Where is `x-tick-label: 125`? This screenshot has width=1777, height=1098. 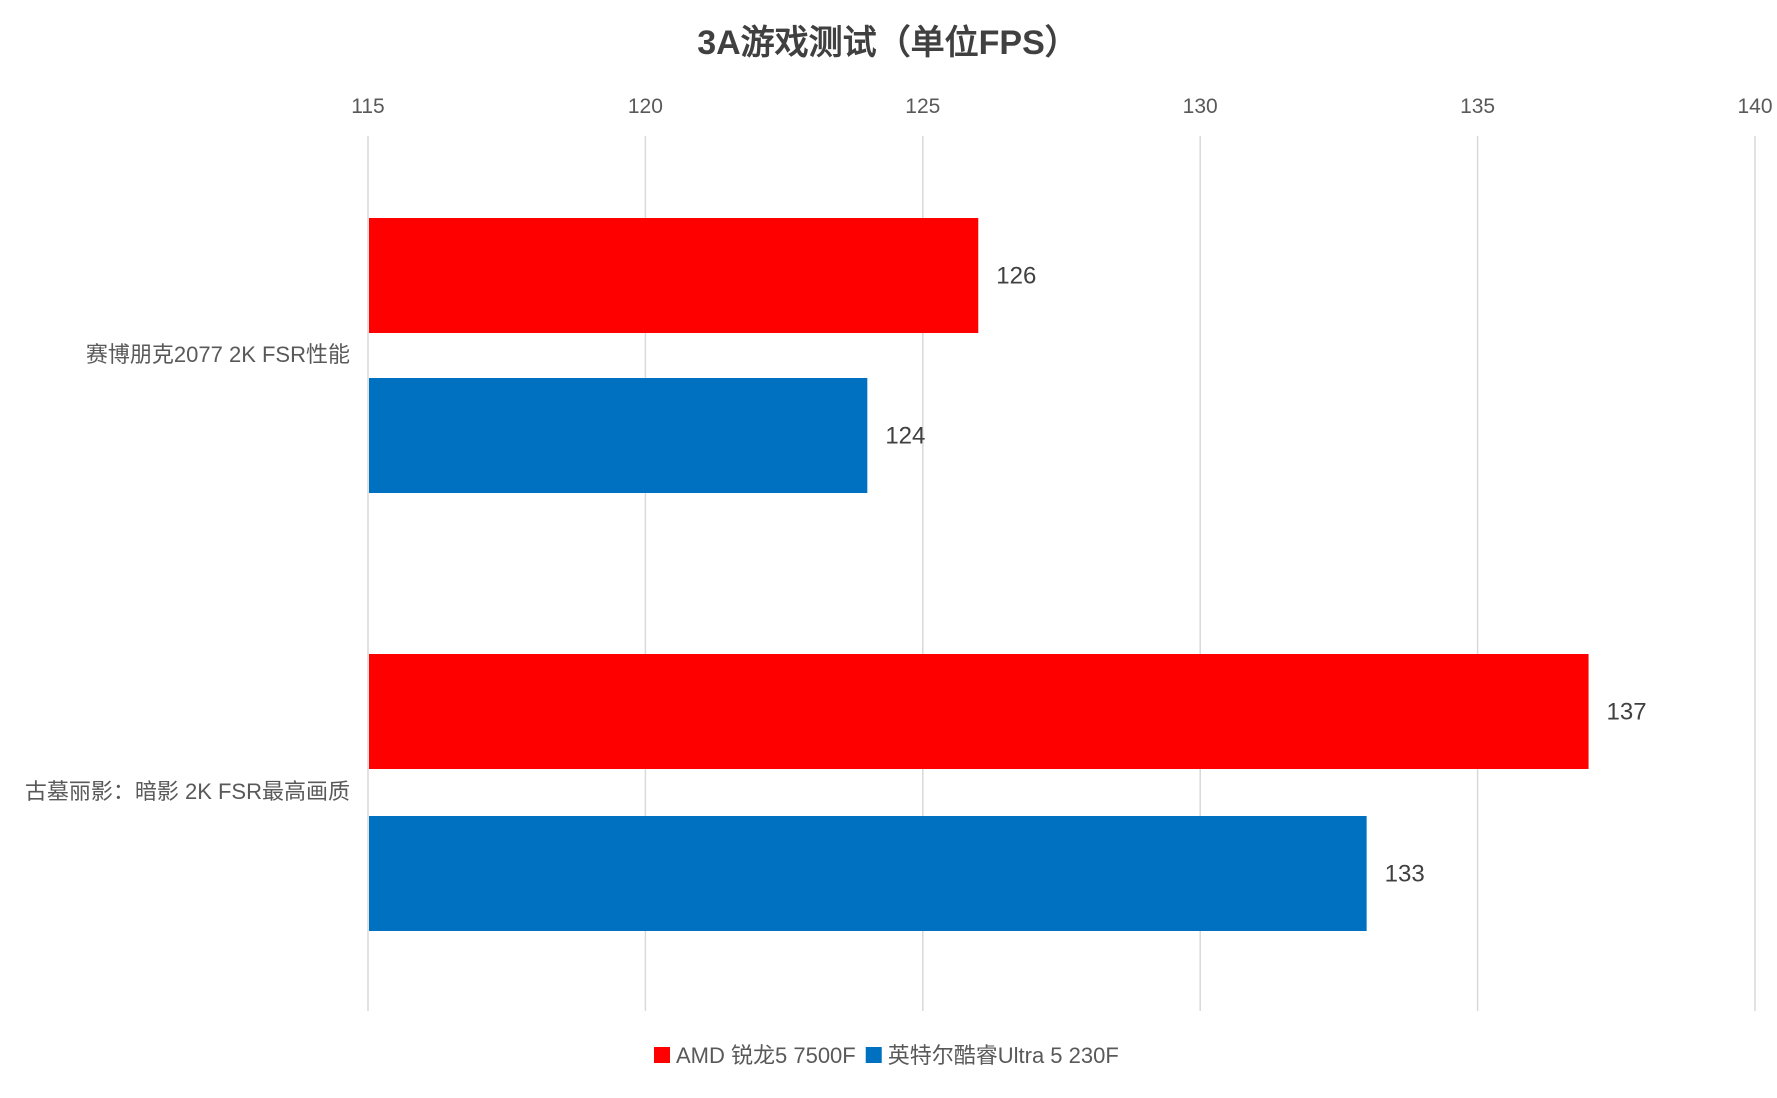
x-tick-label: 125 is located at coordinates (922, 106).